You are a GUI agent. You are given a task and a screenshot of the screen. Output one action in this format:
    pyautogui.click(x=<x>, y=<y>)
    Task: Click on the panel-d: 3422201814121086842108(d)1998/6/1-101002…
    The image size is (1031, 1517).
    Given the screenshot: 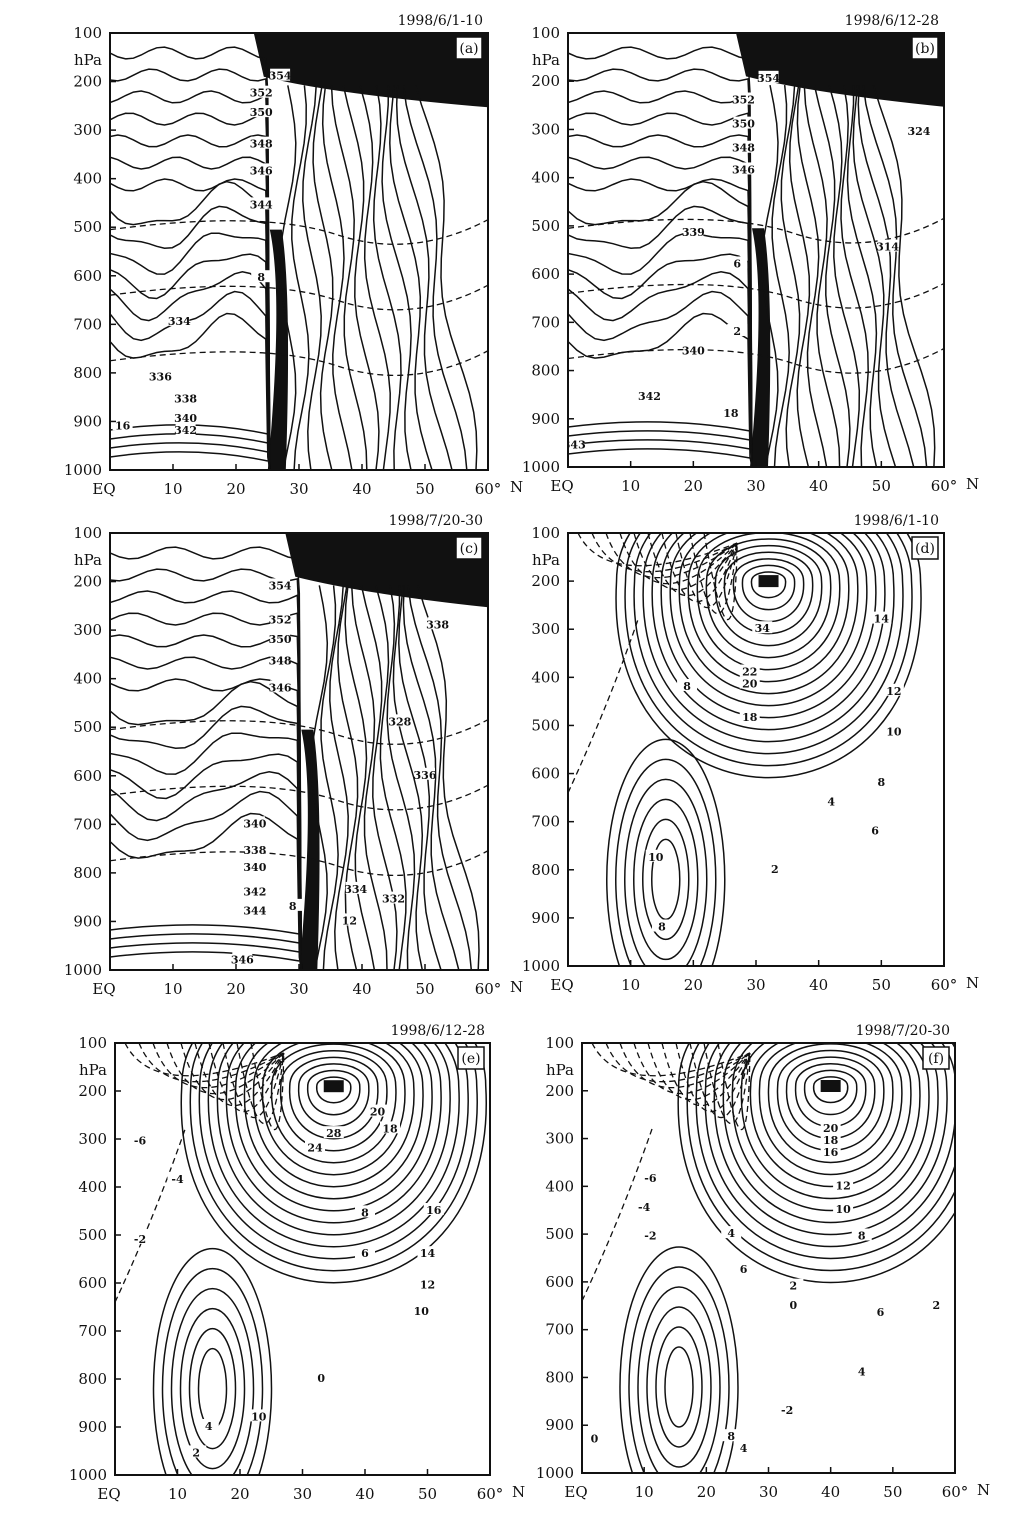 What is the action you would take?
    pyautogui.click(x=750, y=753)
    